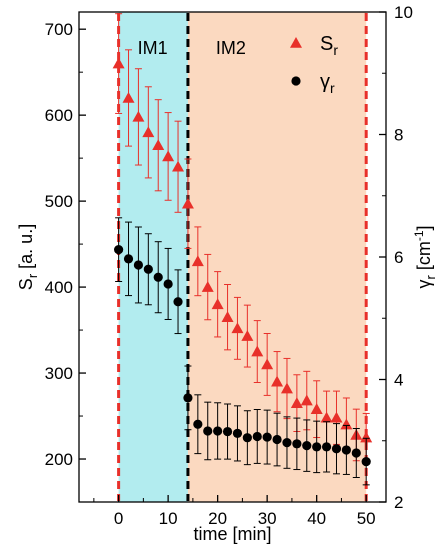  What do you see at coordinates (59, 29) in the screenshot?
I see `y-left-tick-label: 700` at bounding box center [59, 29].